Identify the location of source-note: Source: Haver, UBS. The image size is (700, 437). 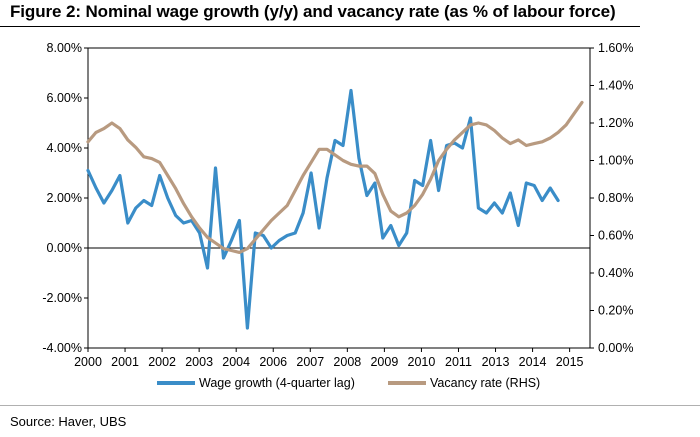
(68, 421).